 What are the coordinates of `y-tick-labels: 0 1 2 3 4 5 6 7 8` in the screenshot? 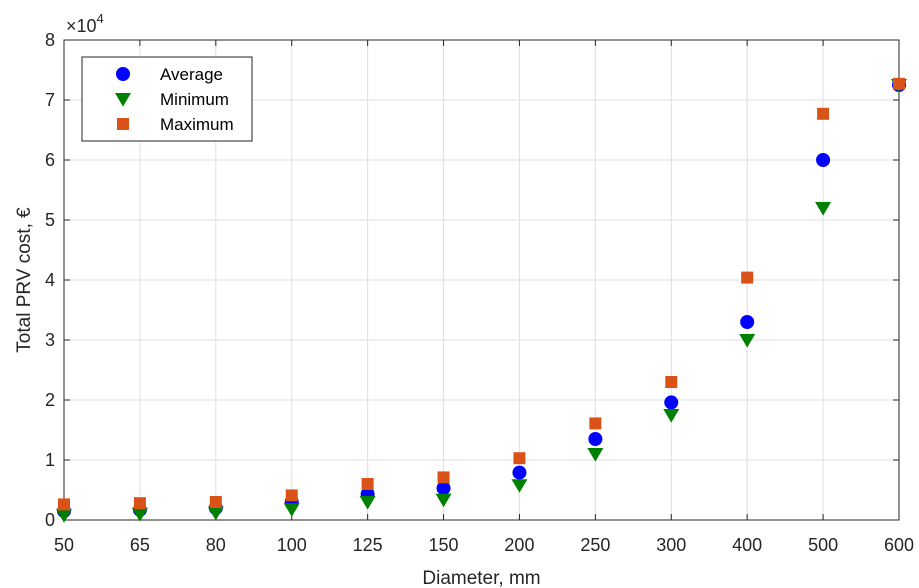 It's located at (50, 280).